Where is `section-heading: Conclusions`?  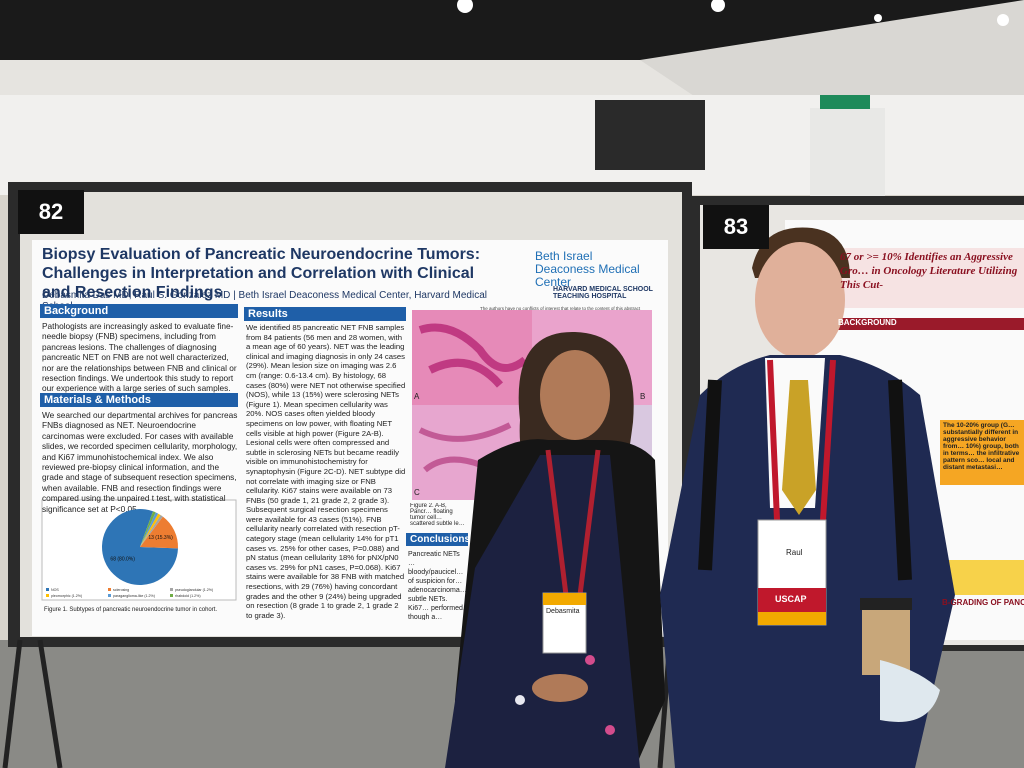 section-heading: Conclusions is located at coordinates (438, 539).